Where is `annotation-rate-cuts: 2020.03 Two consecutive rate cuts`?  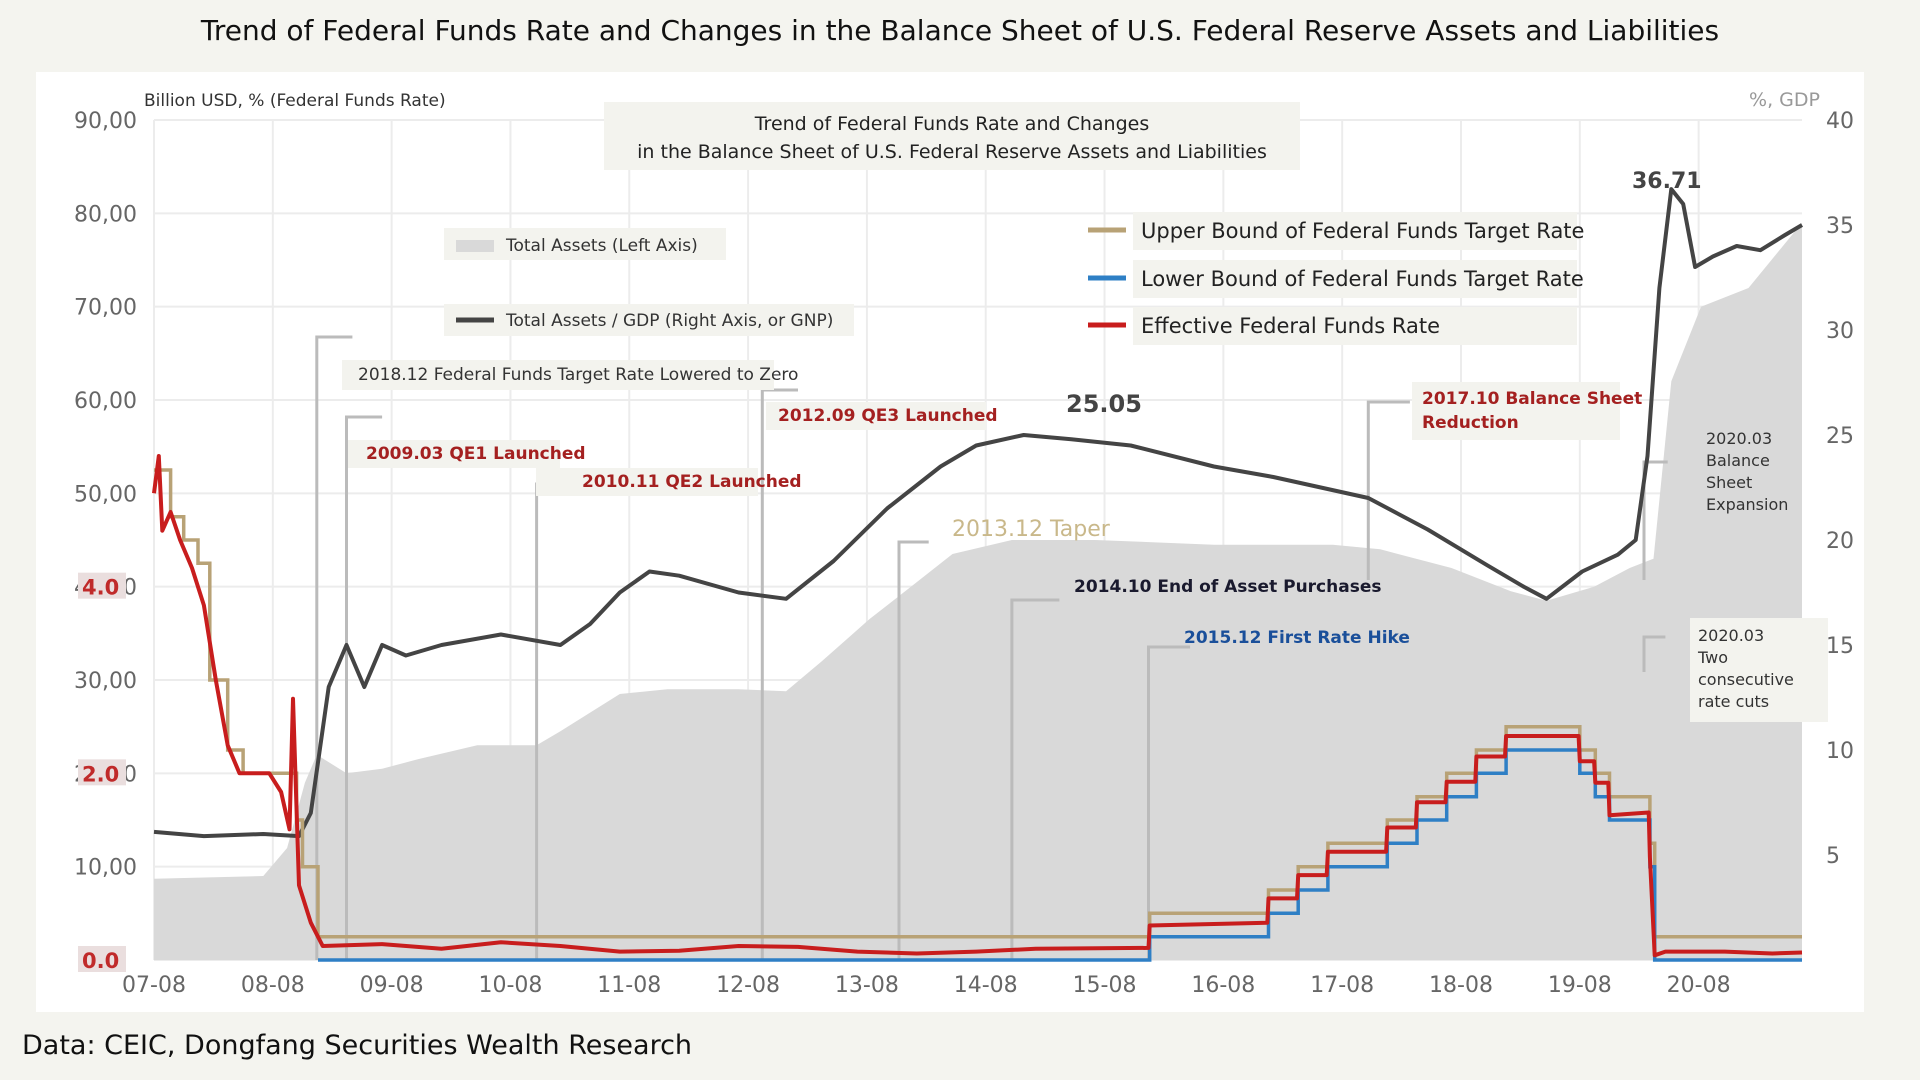 annotation-rate-cuts: 2020.03 Two consecutive rate cuts is located at coordinates (1745, 668).